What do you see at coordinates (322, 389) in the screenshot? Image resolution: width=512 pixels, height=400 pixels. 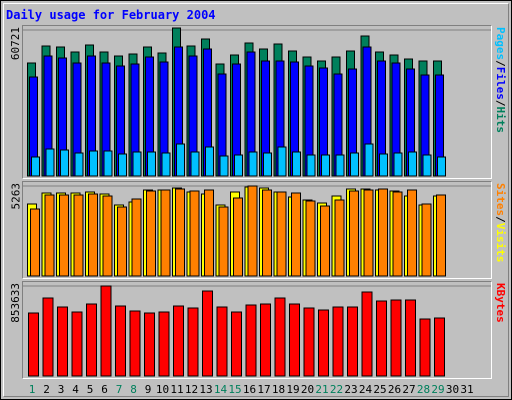 I see `x-tick-label: 21` at bounding box center [322, 389].